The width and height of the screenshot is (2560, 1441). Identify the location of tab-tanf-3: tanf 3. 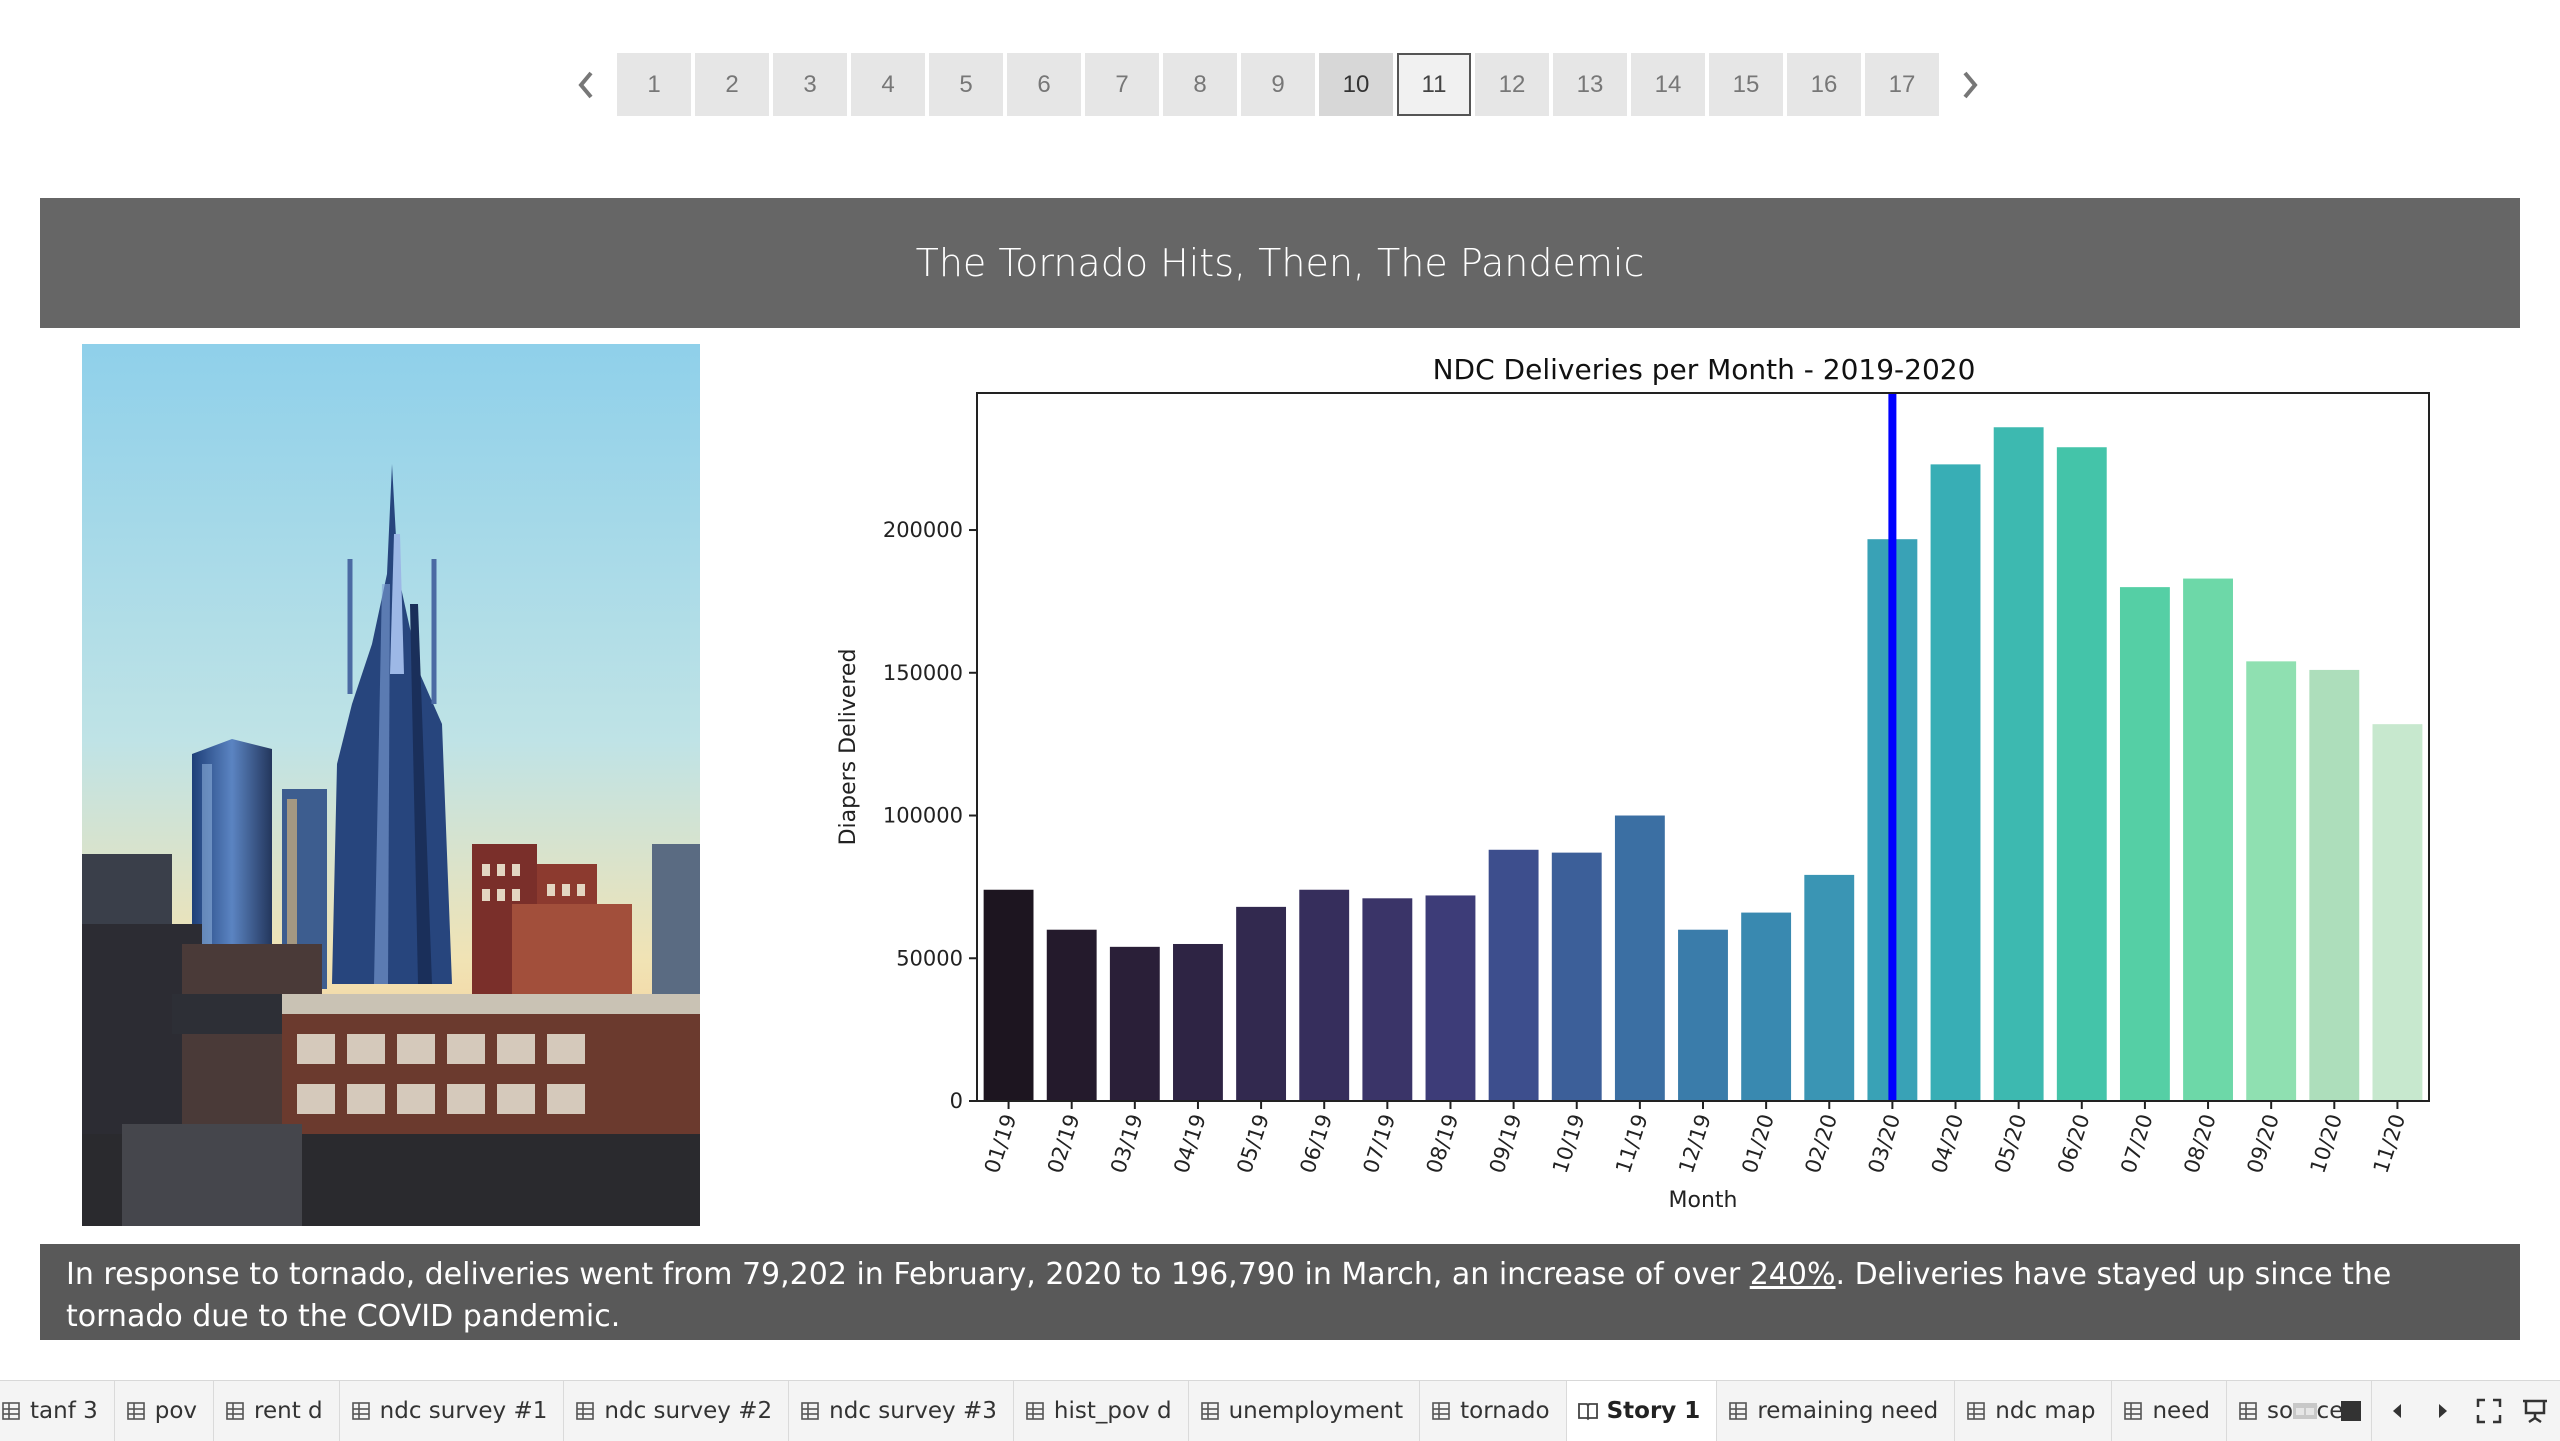
(57, 1411).